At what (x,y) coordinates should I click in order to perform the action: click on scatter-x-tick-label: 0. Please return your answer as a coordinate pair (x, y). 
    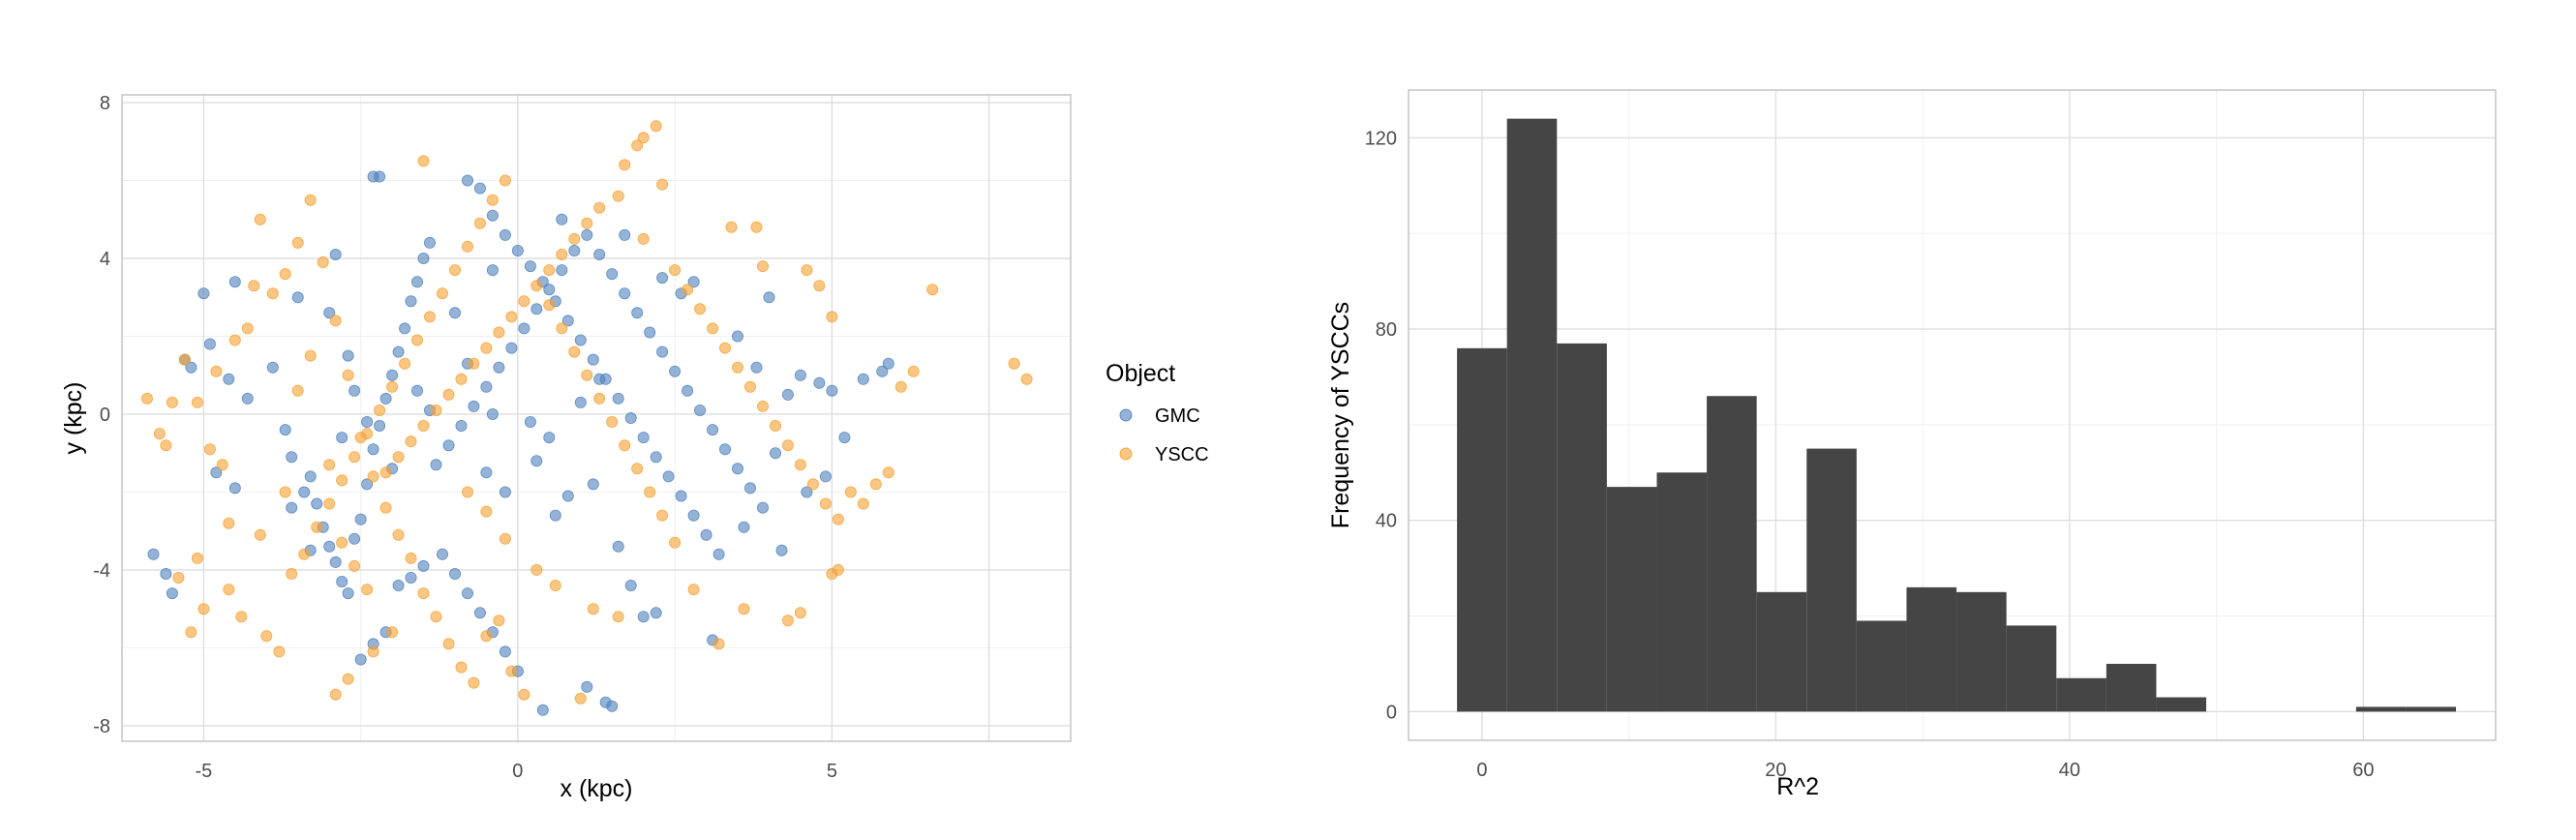
    Looking at the image, I should click on (517, 771).